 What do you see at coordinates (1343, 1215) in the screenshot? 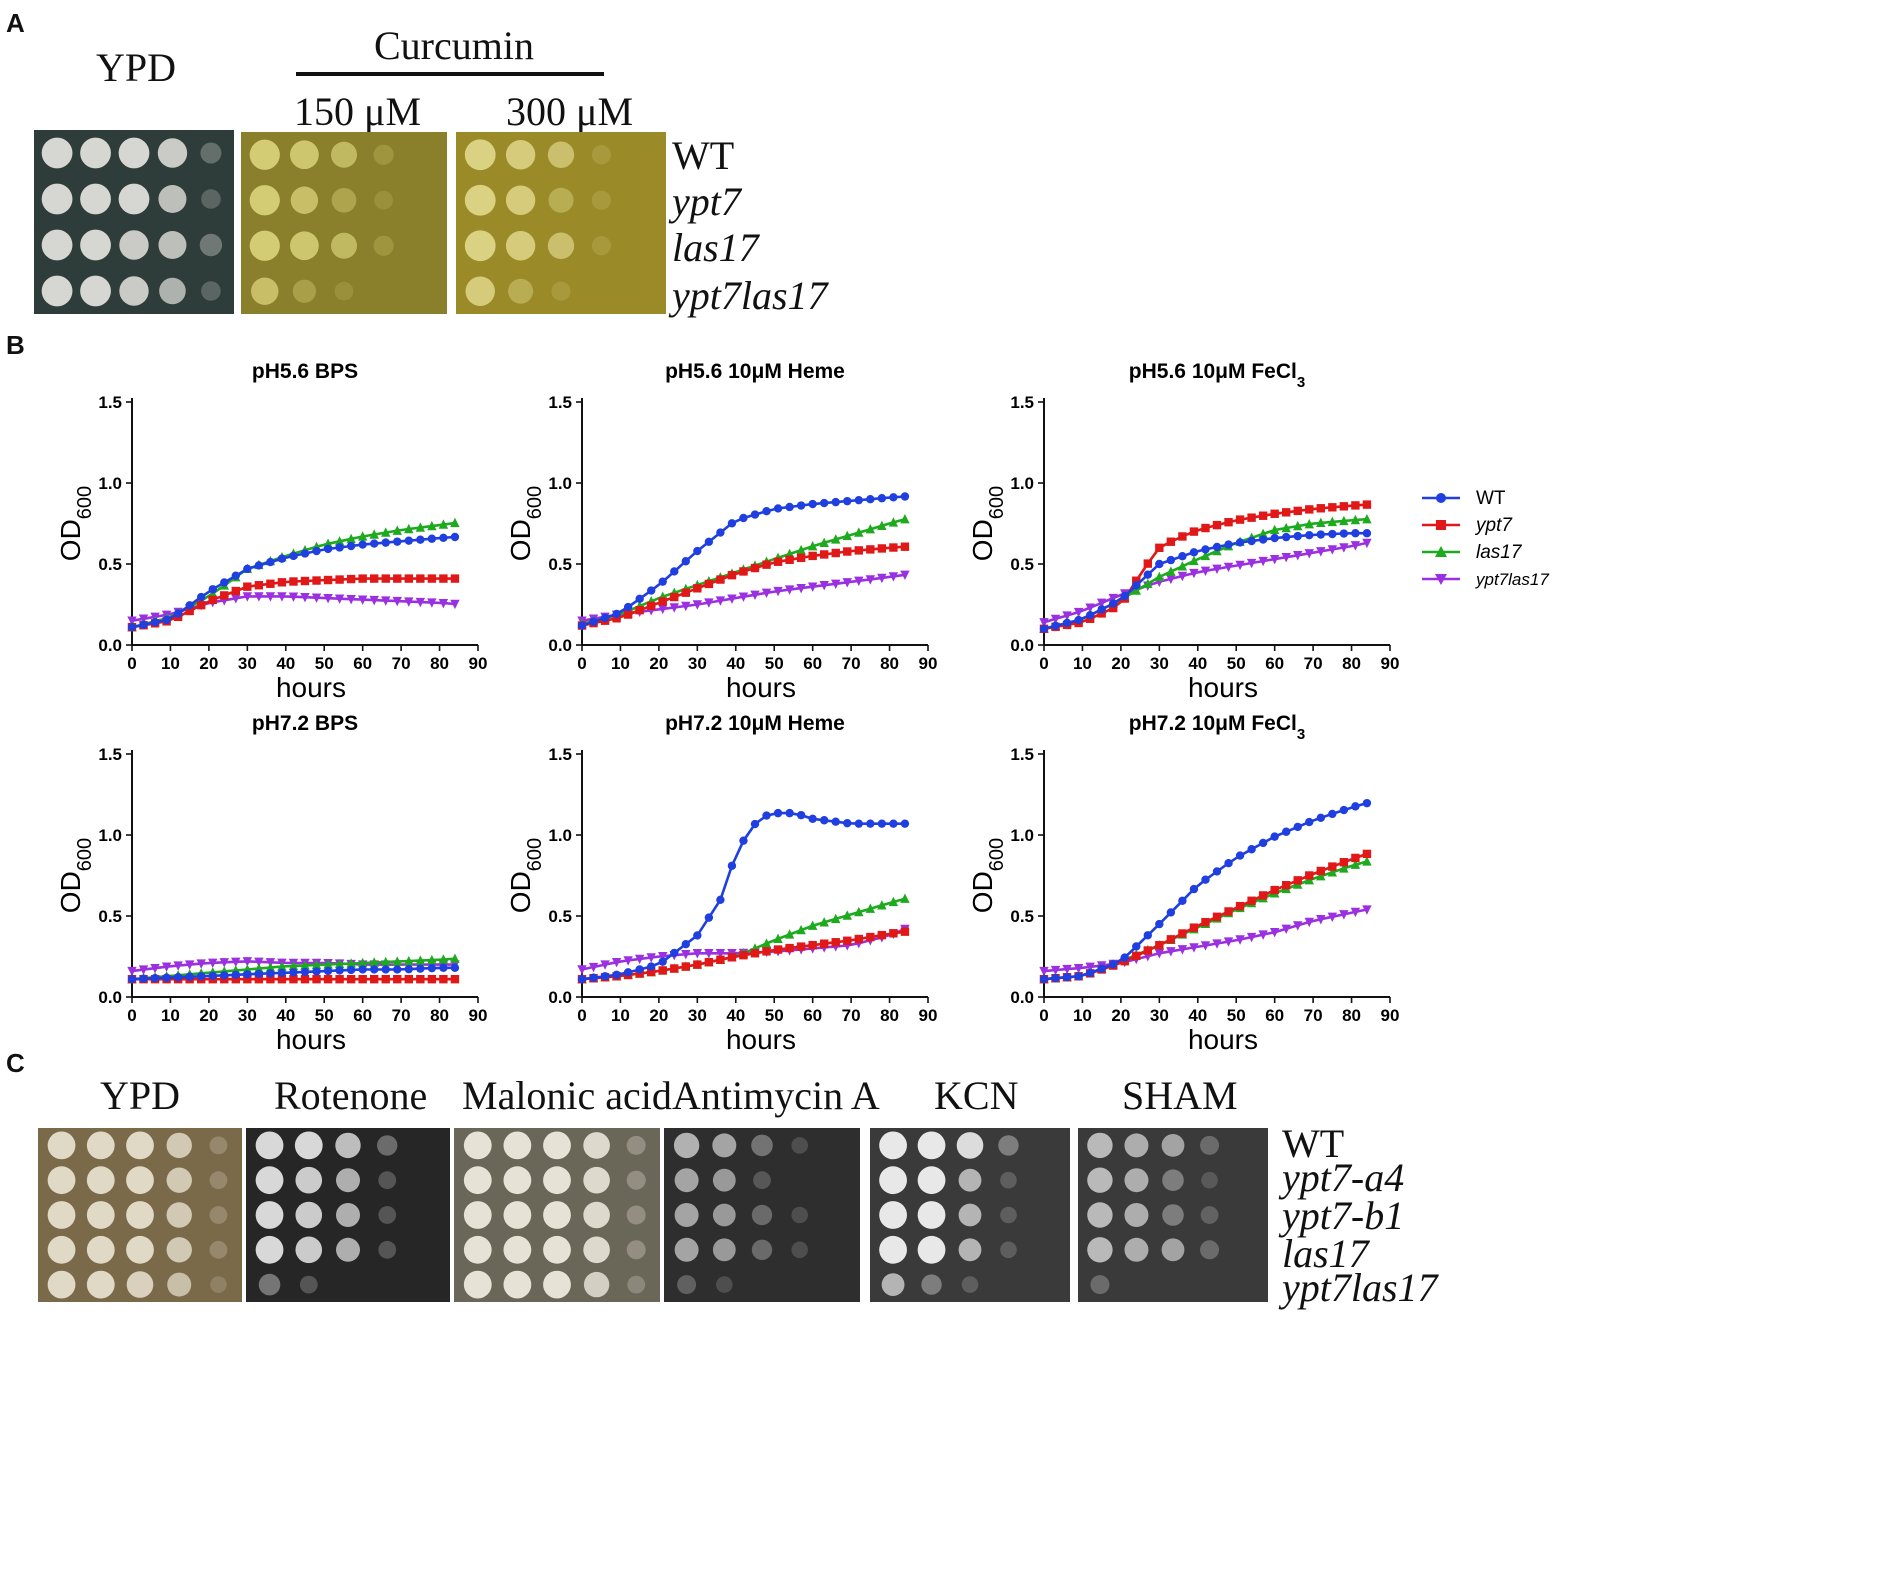
I see `panel-c-strain-ypt7-b1: ypt7-b1` at bounding box center [1343, 1215].